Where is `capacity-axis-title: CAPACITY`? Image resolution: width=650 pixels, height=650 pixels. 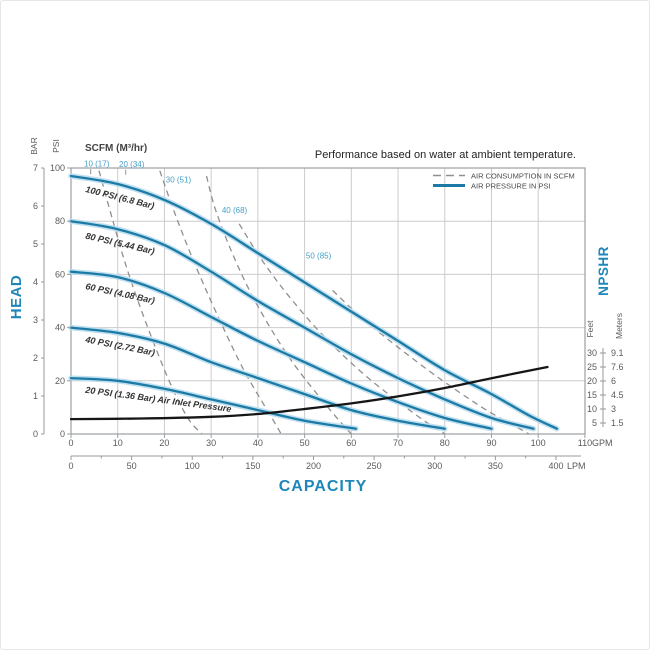 capacity-axis-title: CAPACITY is located at coordinates (323, 486).